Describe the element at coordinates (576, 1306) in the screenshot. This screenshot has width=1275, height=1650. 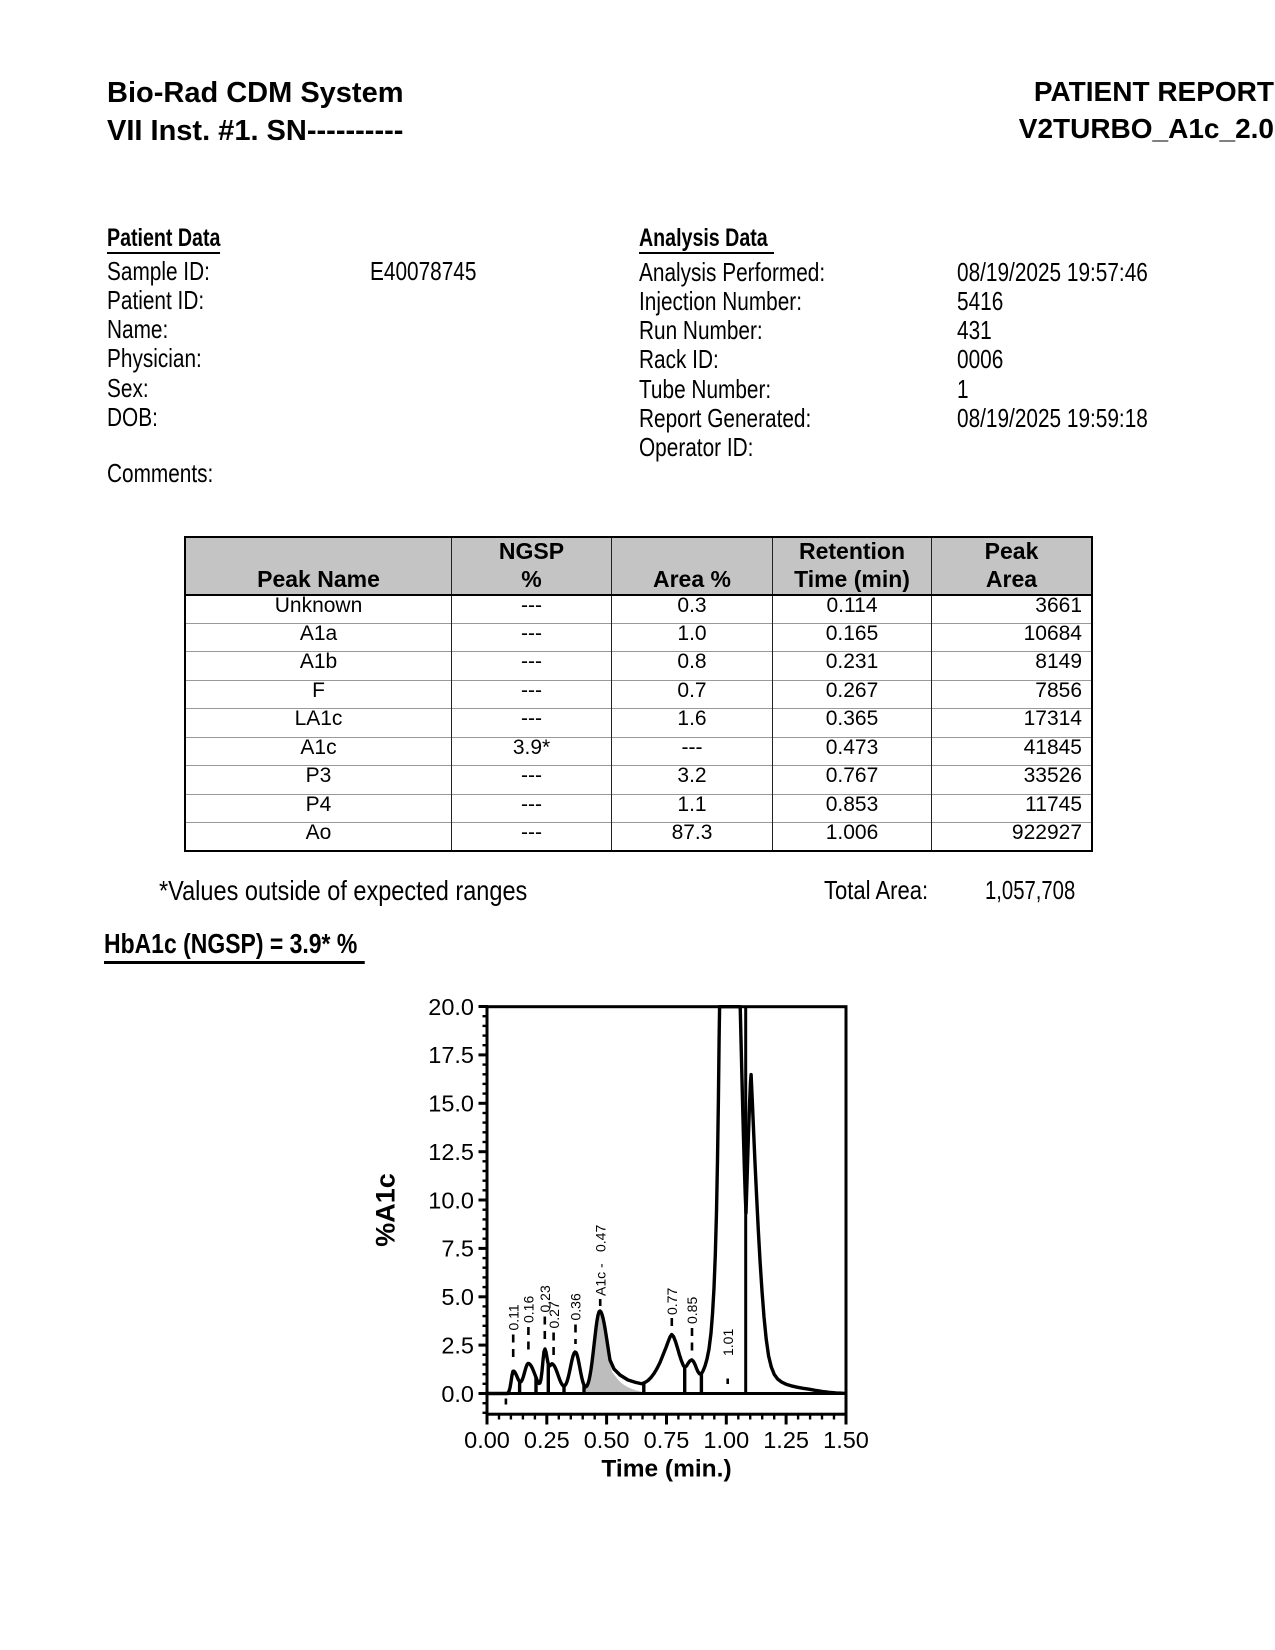
I see `svg-text: 0.36` at that location.